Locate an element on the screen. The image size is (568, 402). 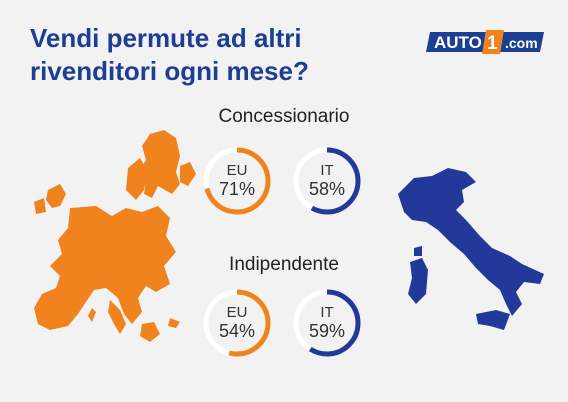
stat-value: 58% is located at coordinates (327, 189).